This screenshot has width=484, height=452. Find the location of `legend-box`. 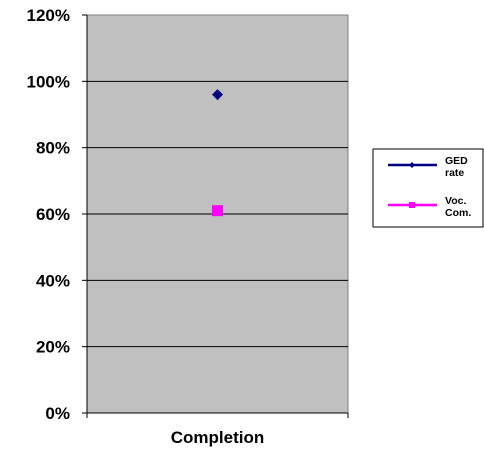

legend-box is located at coordinates (428, 188).